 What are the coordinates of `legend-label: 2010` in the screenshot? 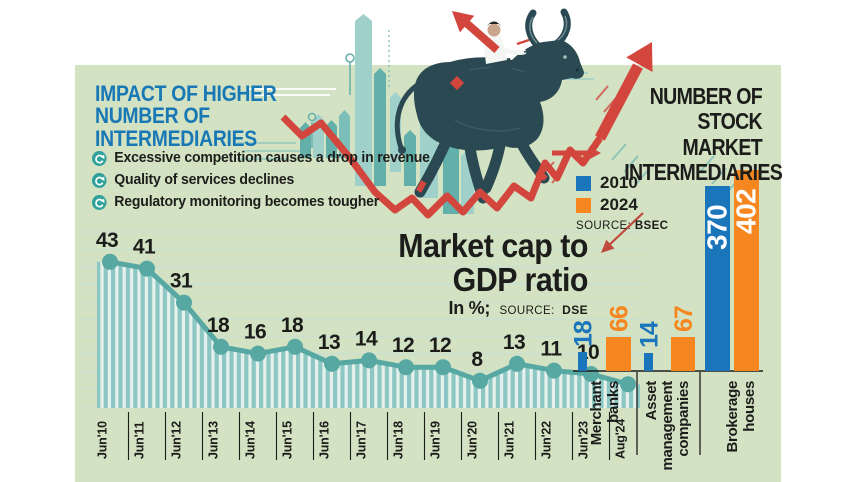 It's located at (619, 182).